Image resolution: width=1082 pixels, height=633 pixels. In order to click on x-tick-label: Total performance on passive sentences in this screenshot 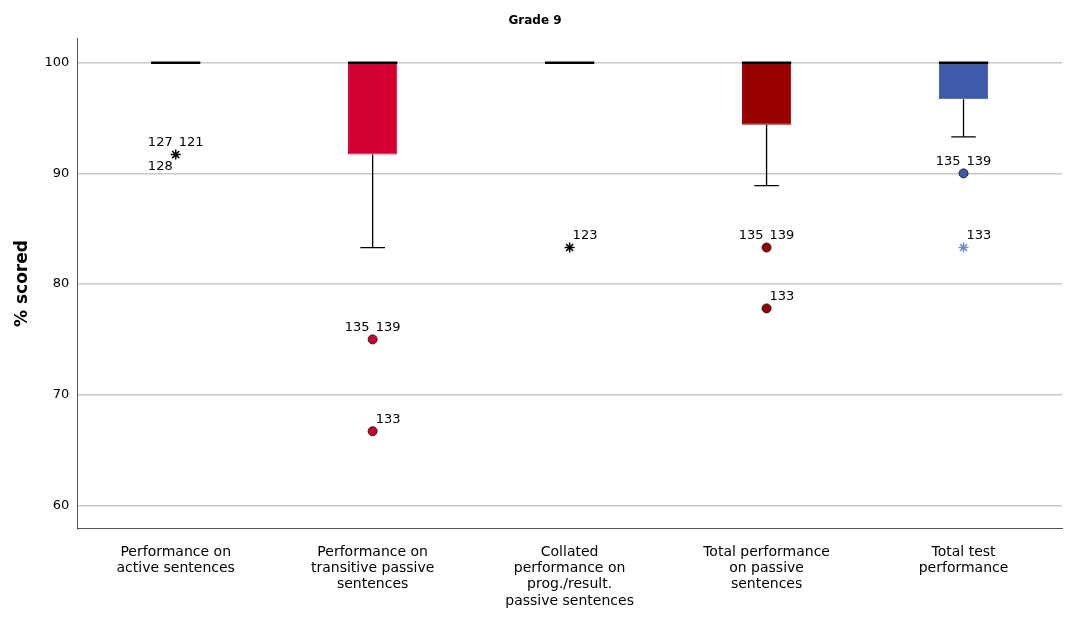, I will do `click(766, 567)`.